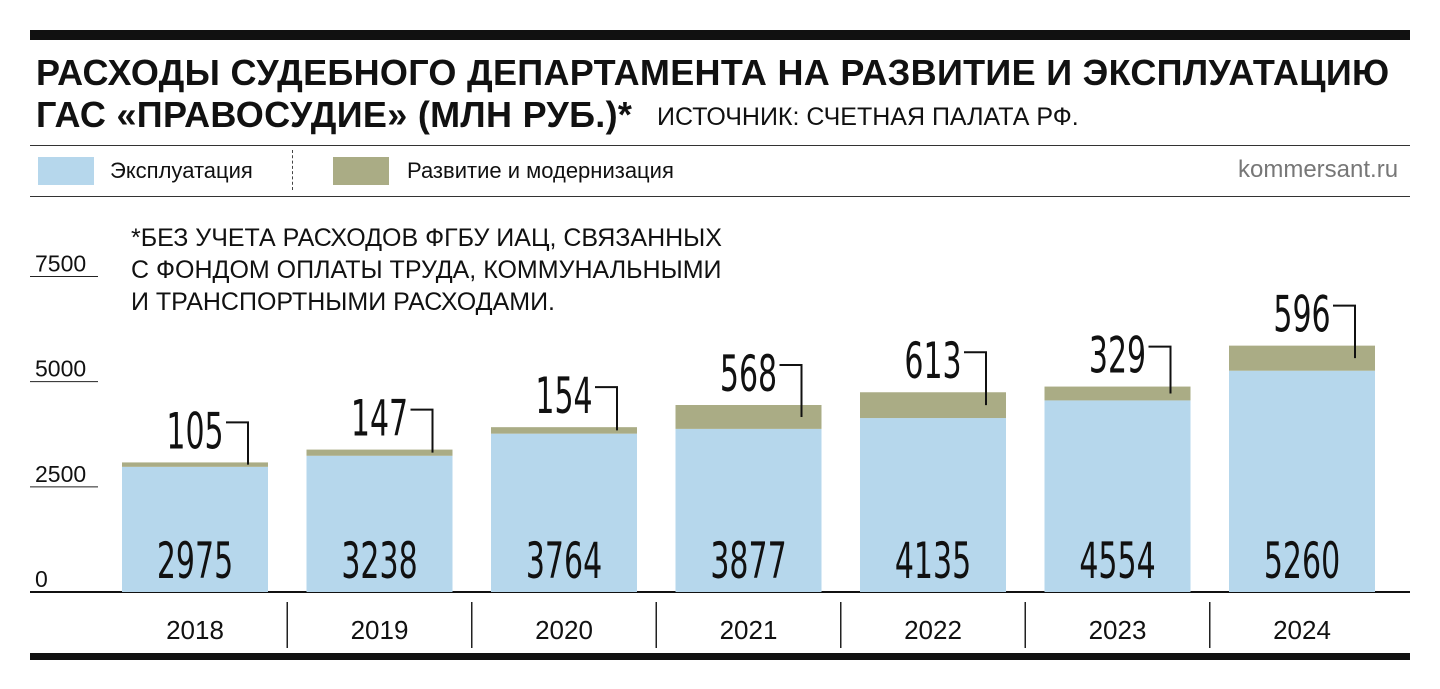  I want to click on x-tick-label: 2024, so click(1302, 630).